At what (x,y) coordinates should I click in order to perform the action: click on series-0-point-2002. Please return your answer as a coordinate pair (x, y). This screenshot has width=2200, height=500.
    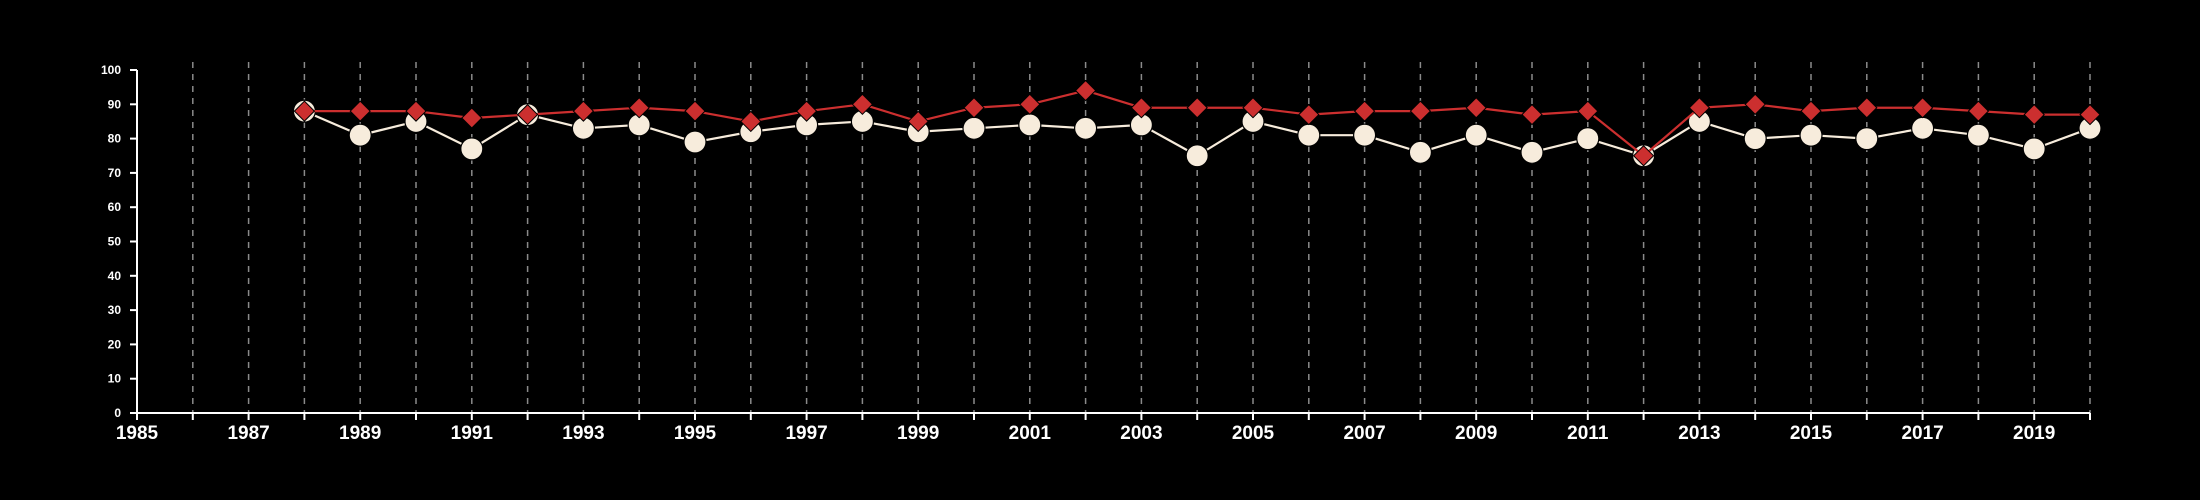
    Looking at the image, I should click on (1085, 128).